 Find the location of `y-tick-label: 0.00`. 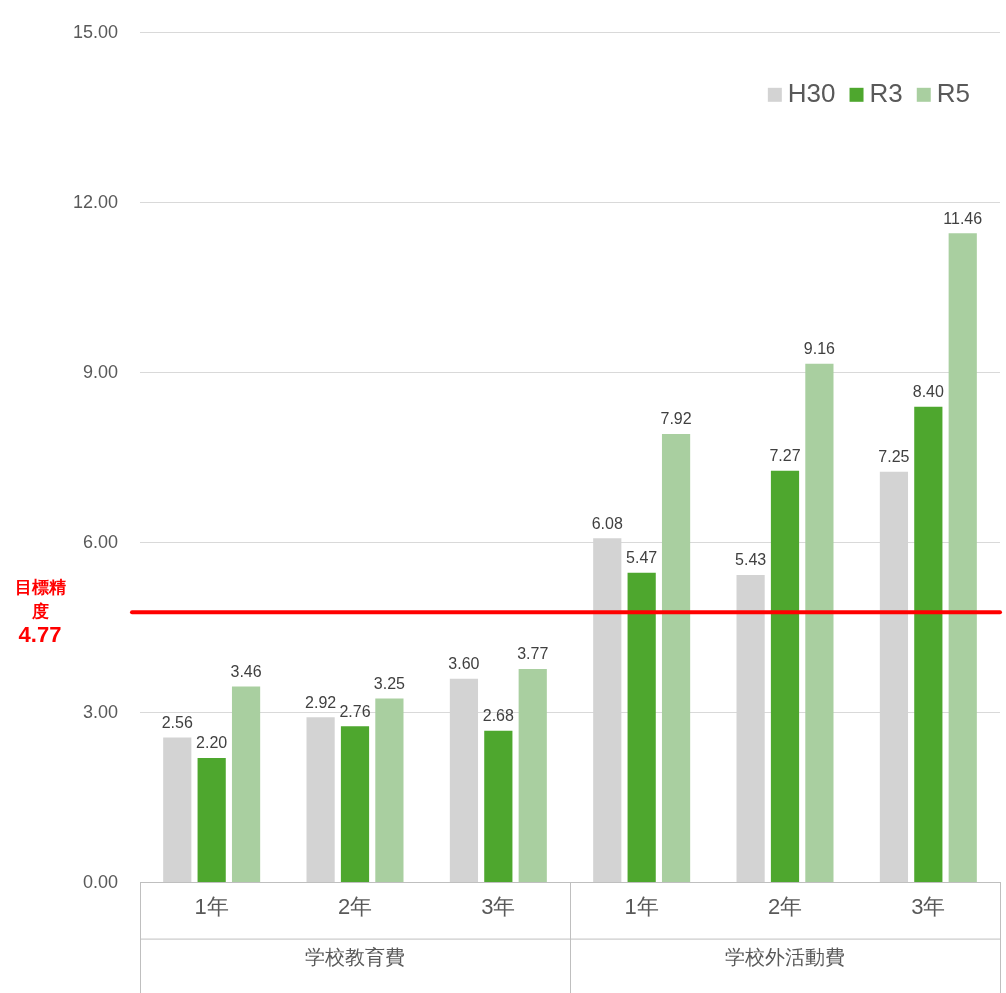

y-tick-label: 0.00 is located at coordinates (100, 881).